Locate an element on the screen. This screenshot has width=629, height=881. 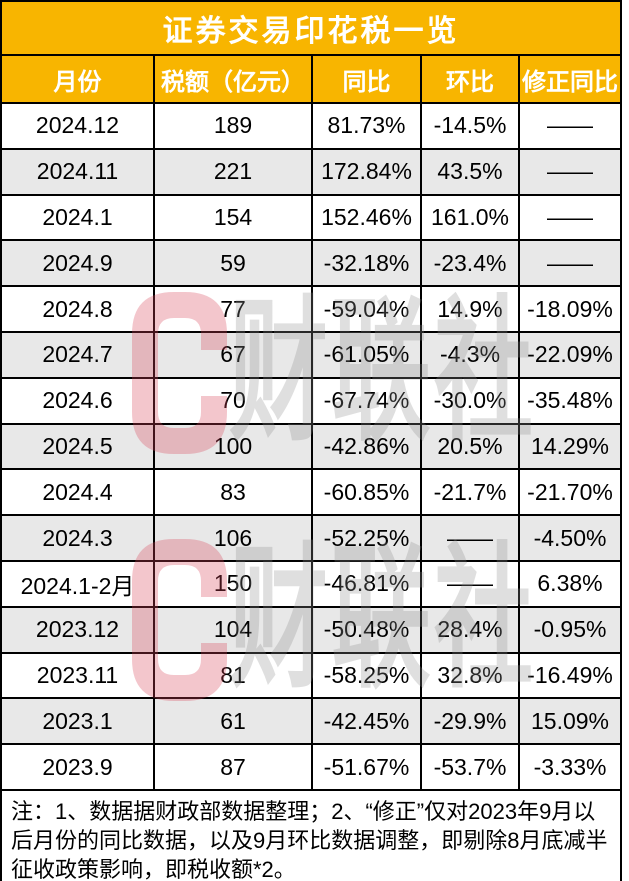
cell-yoy: 172.84% is located at coordinates (367, 171).